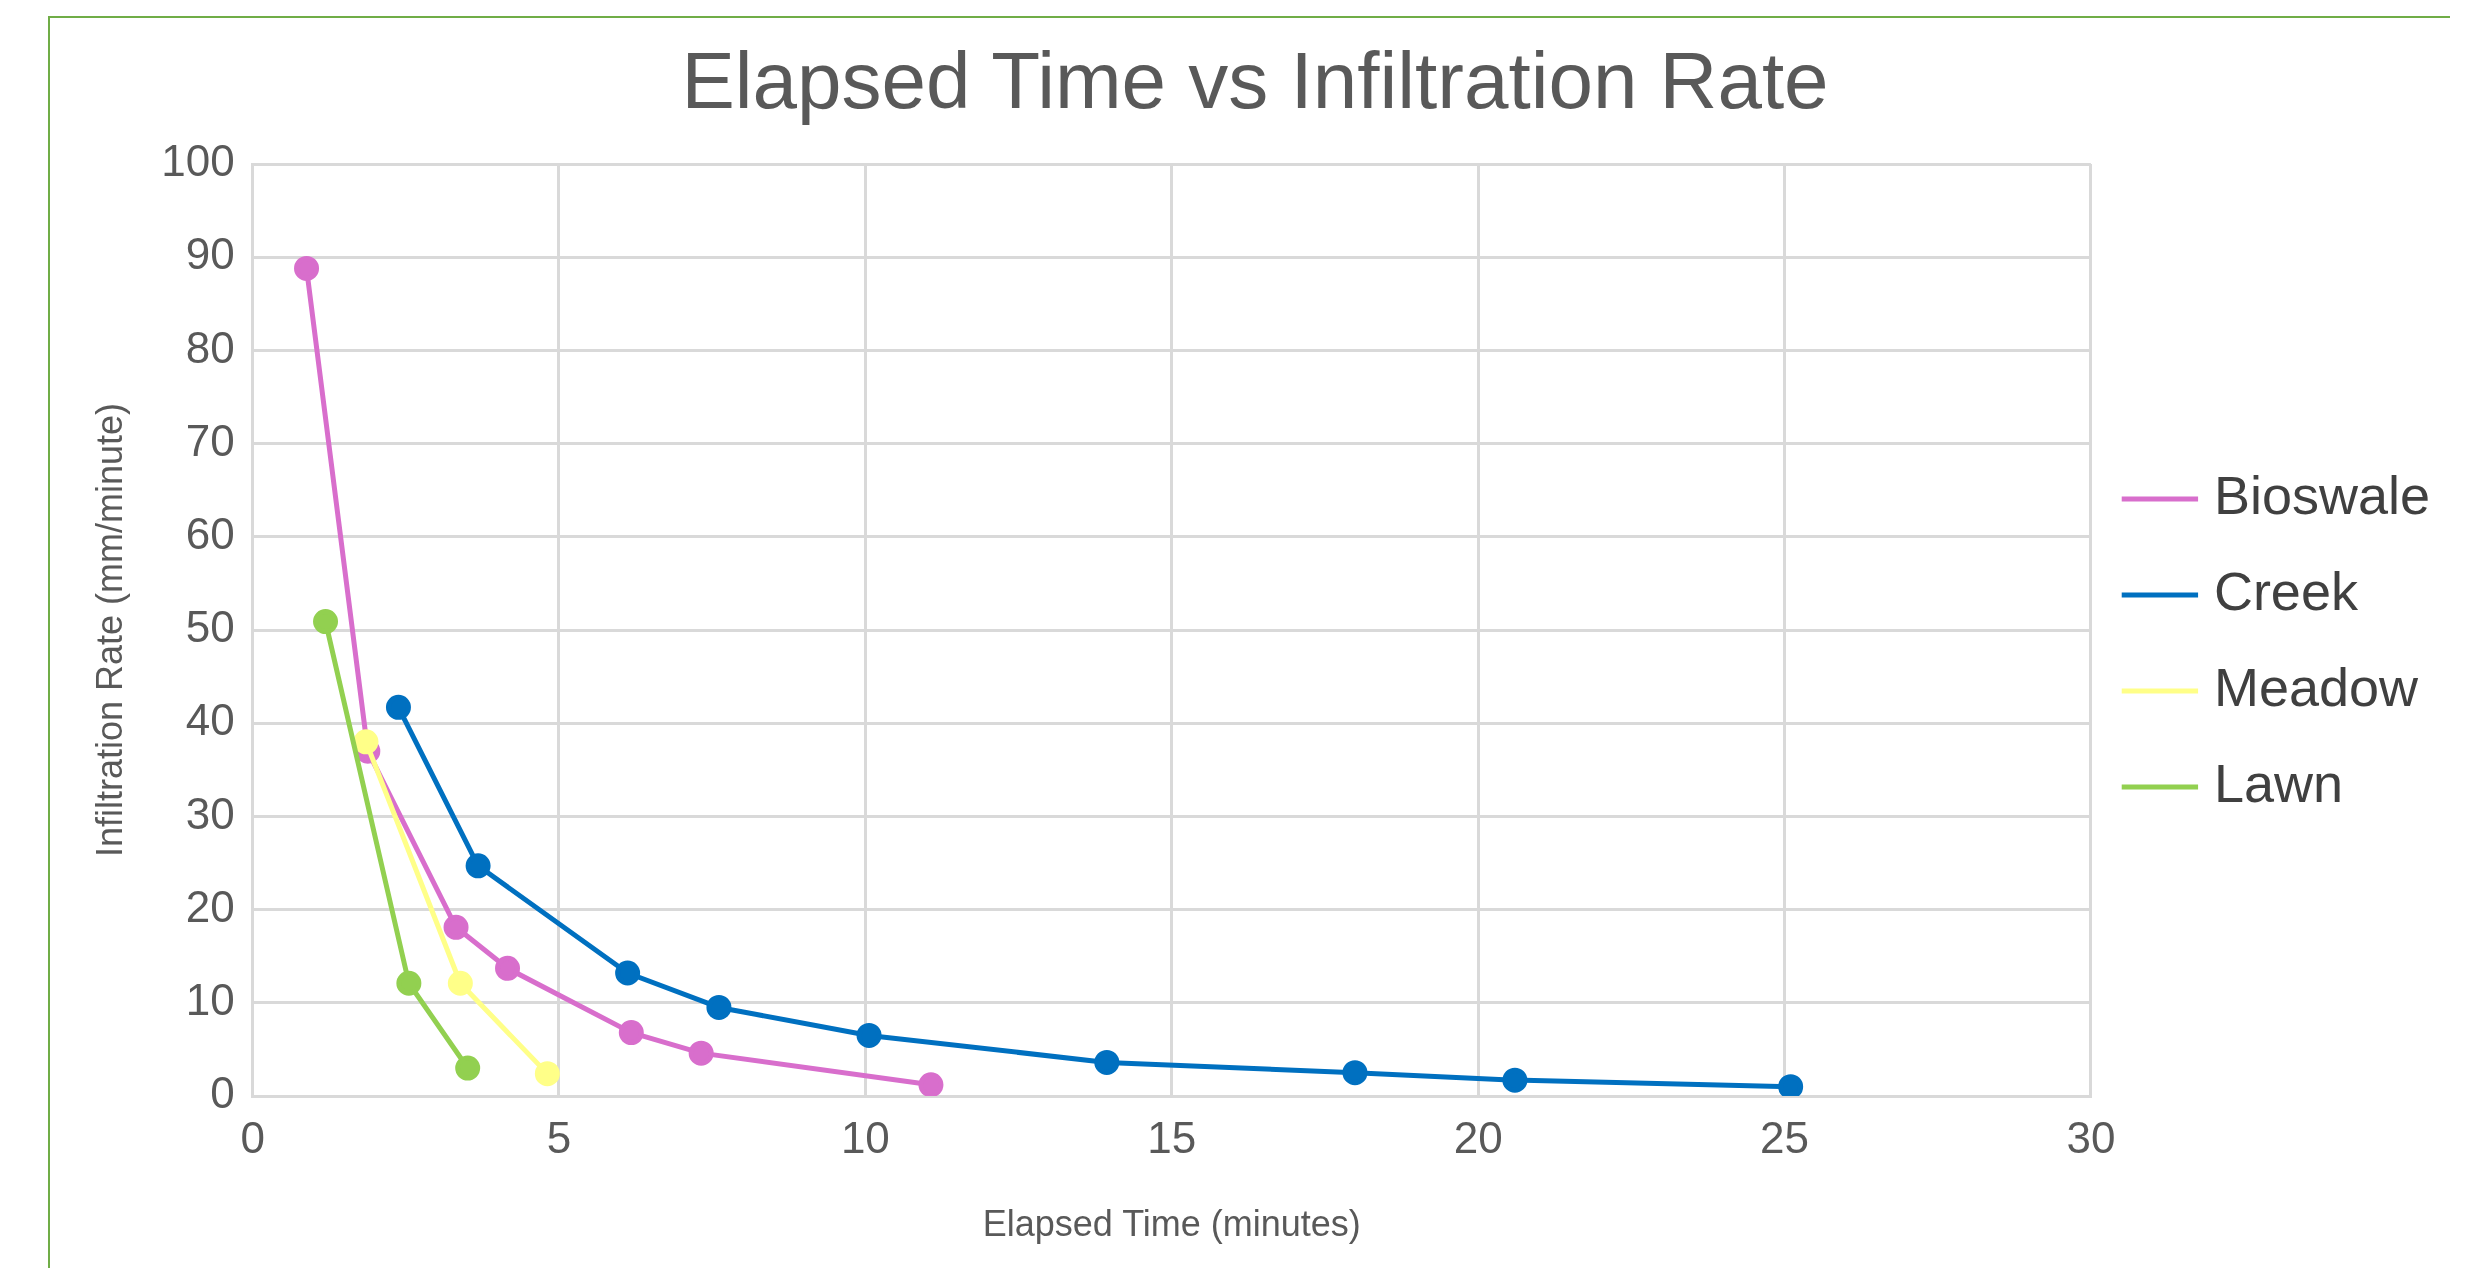 The image size is (2469, 1280). What do you see at coordinates (210, 999) in the screenshot?
I see `y-tick-label: 10` at bounding box center [210, 999].